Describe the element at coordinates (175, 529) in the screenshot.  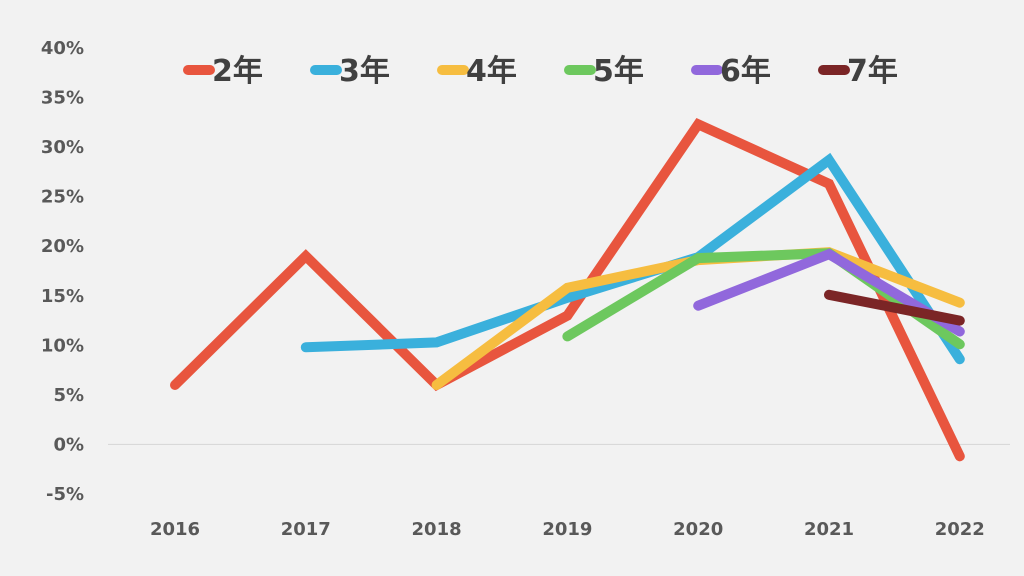
I see `x-tick-label: 2016` at that location.